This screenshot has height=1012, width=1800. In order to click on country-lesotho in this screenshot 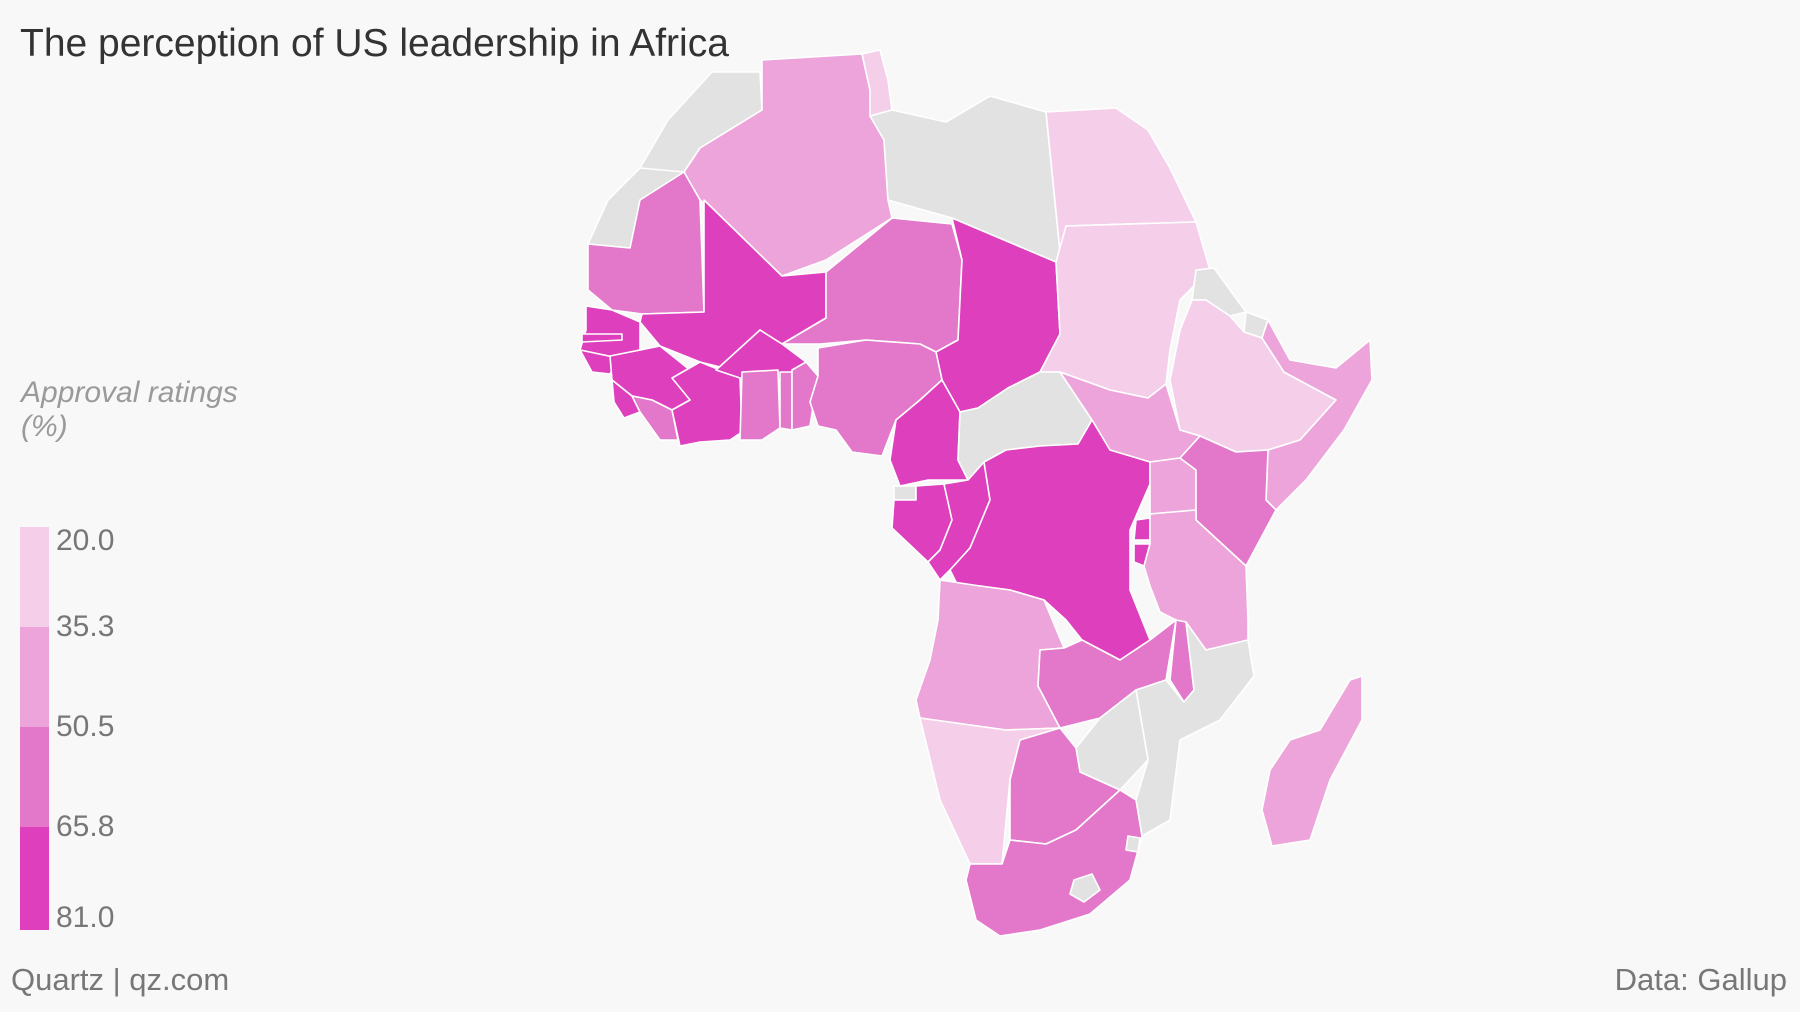, I will do `click(1085, 888)`.